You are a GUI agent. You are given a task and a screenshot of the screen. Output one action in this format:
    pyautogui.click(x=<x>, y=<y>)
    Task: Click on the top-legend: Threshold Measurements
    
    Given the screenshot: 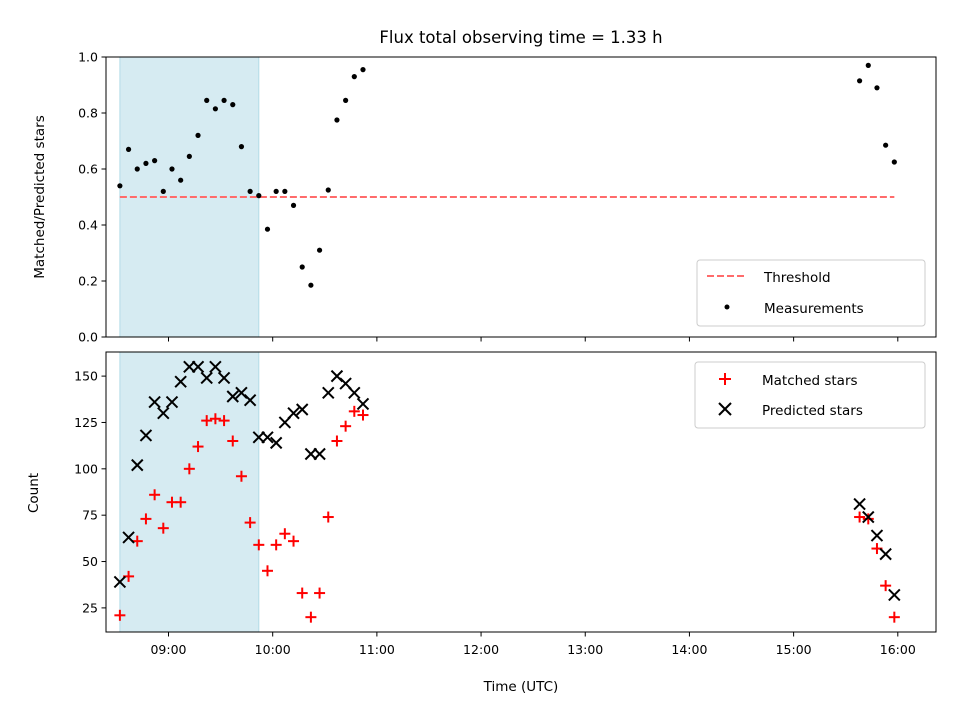 What is the action you would take?
    pyautogui.click(x=811, y=293)
    